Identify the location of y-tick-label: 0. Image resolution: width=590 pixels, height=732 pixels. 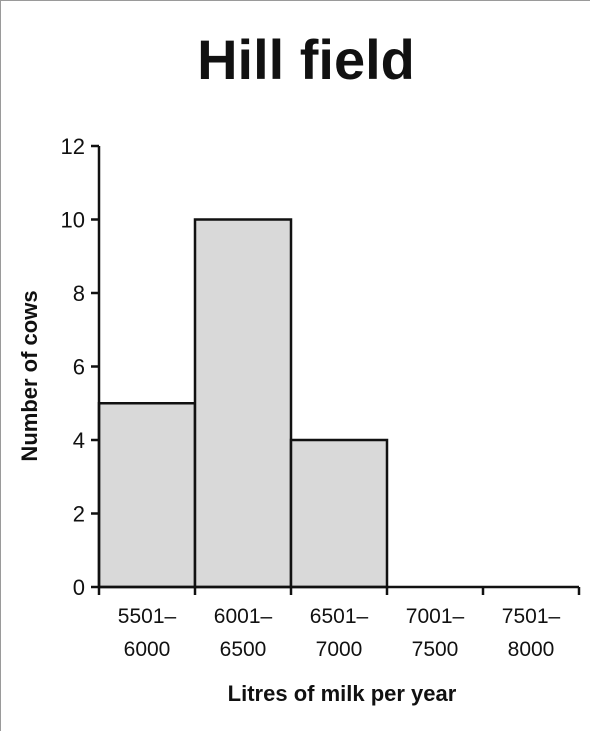
(79, 587).